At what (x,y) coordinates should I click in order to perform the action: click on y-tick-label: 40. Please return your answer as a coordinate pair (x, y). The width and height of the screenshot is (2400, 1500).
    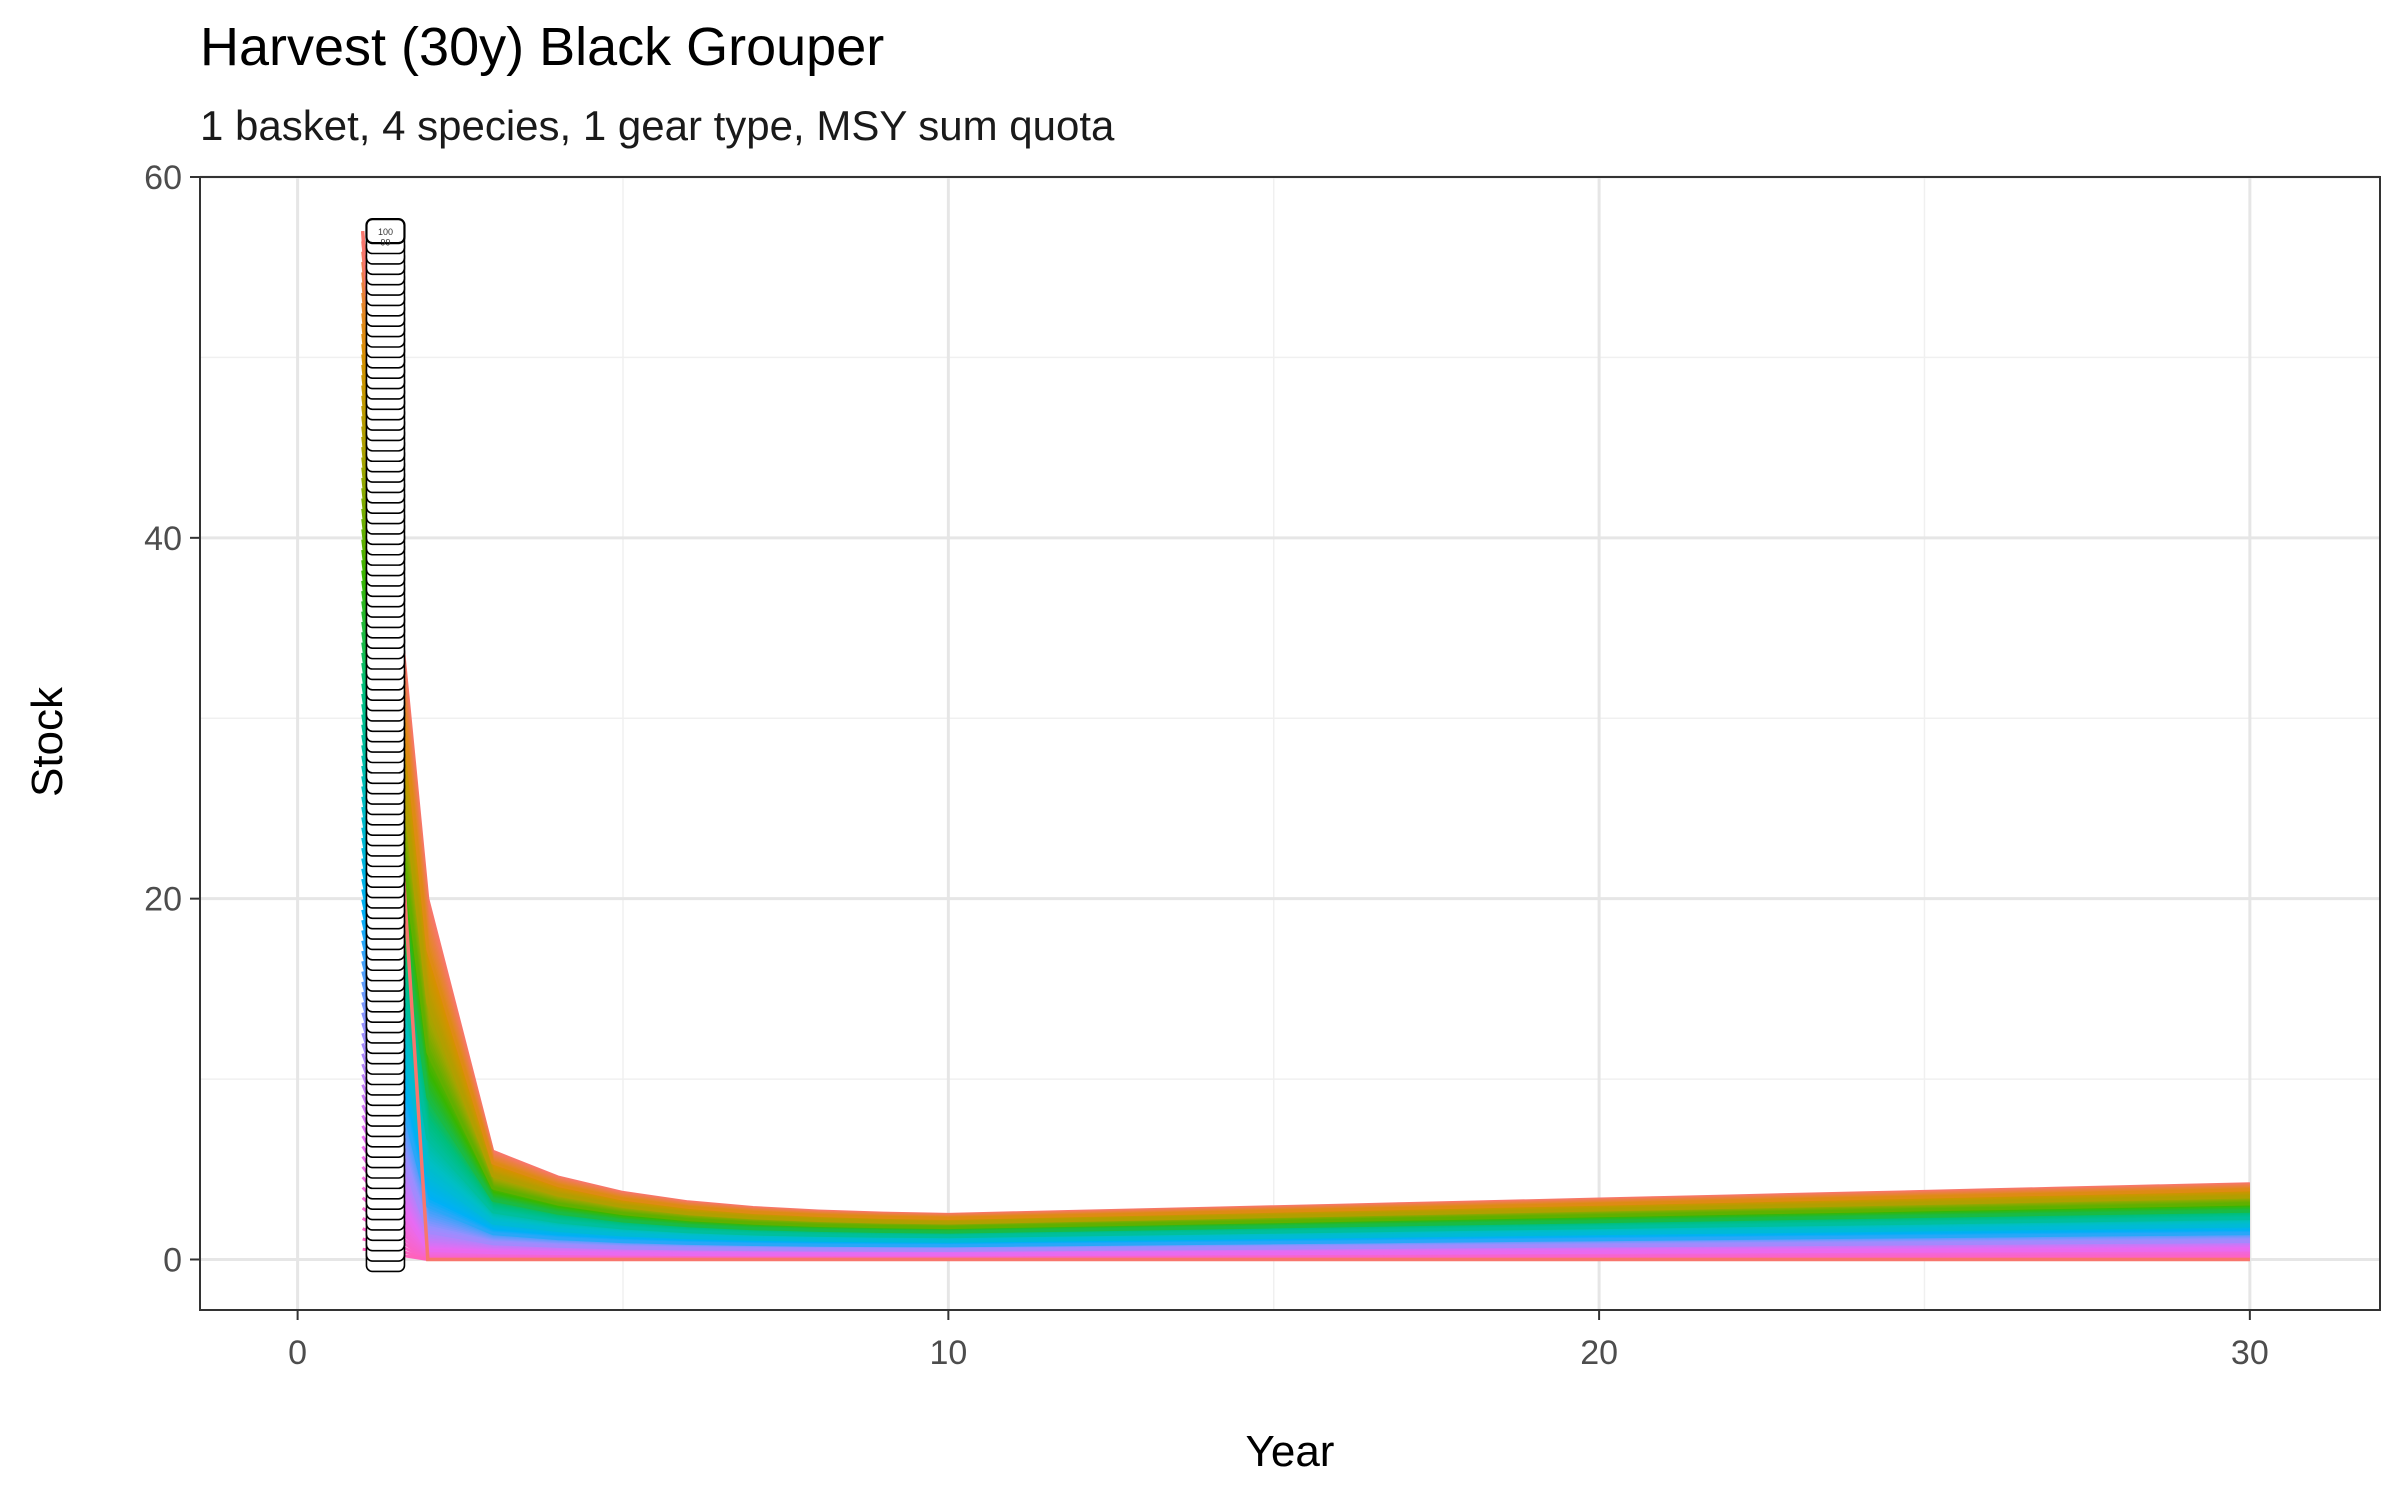
    Looking at the image, I should click on (163, 539).